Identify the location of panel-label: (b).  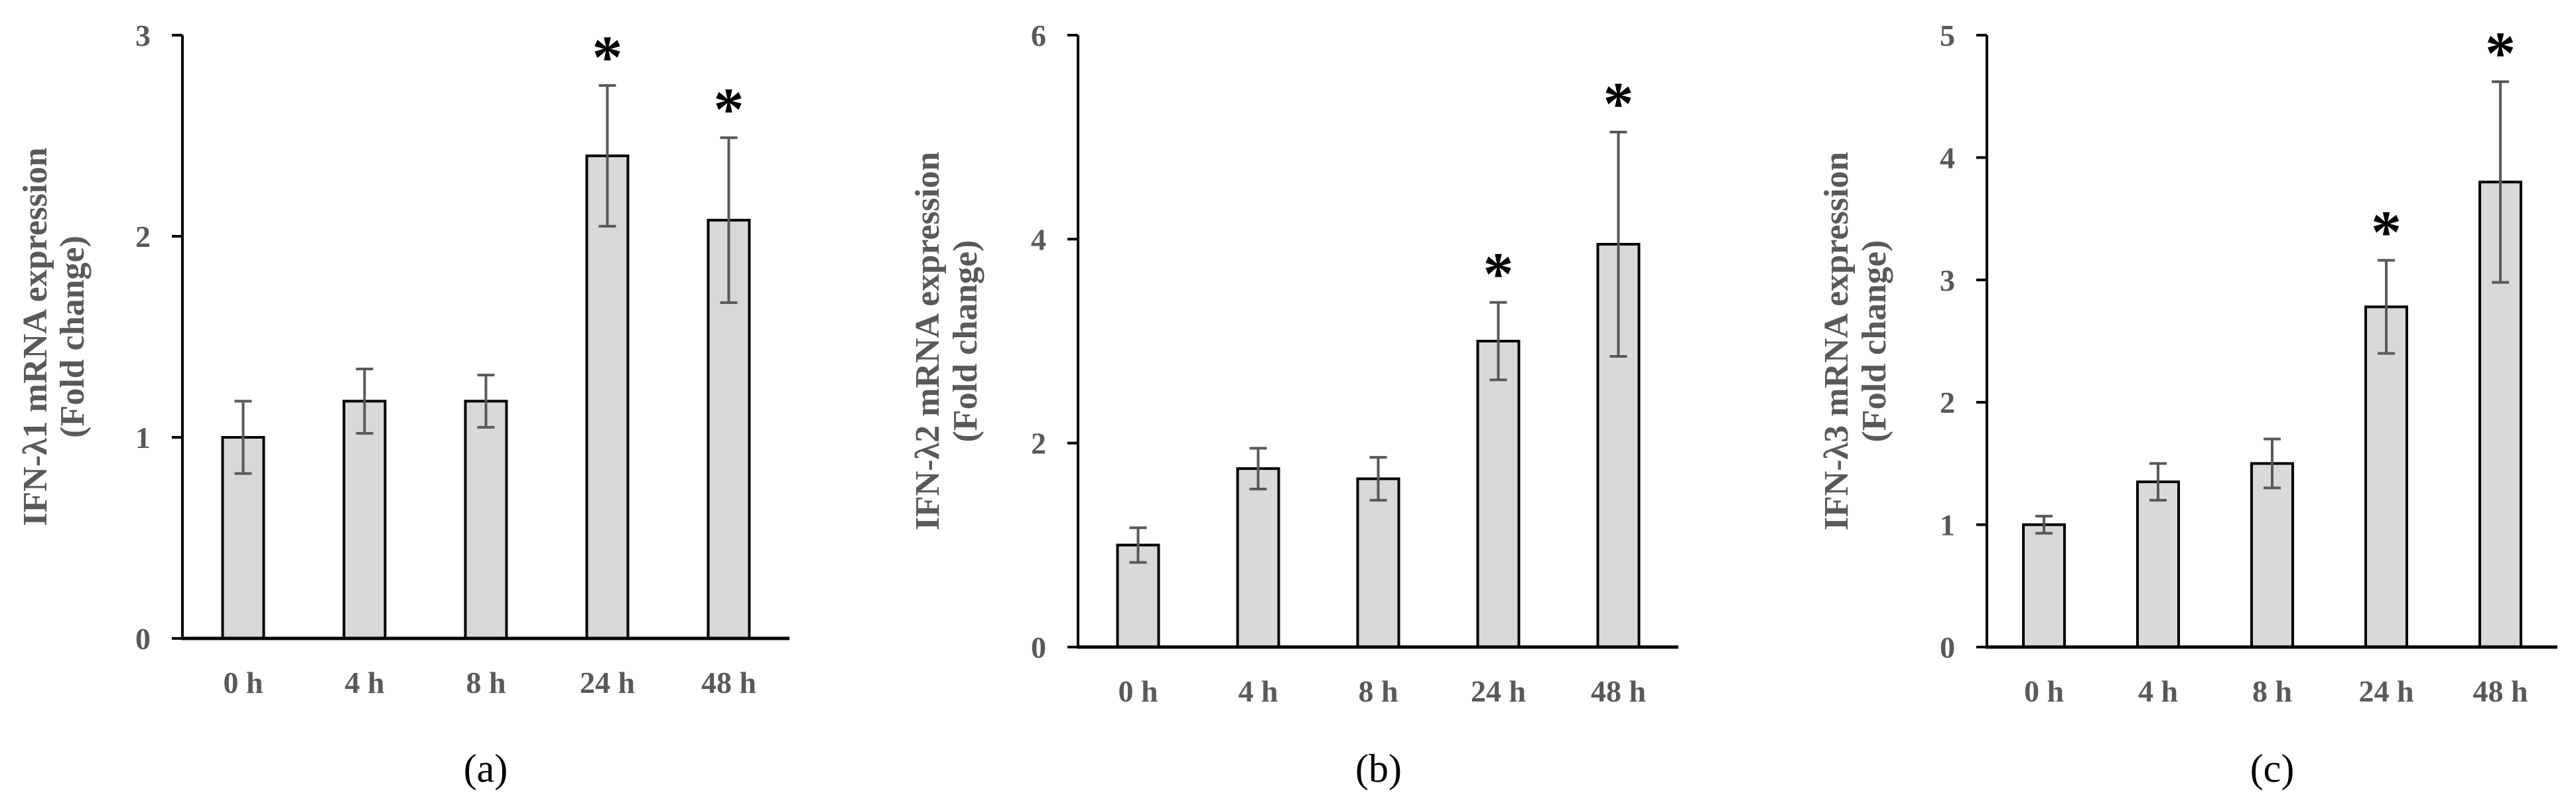
(1378, 768).